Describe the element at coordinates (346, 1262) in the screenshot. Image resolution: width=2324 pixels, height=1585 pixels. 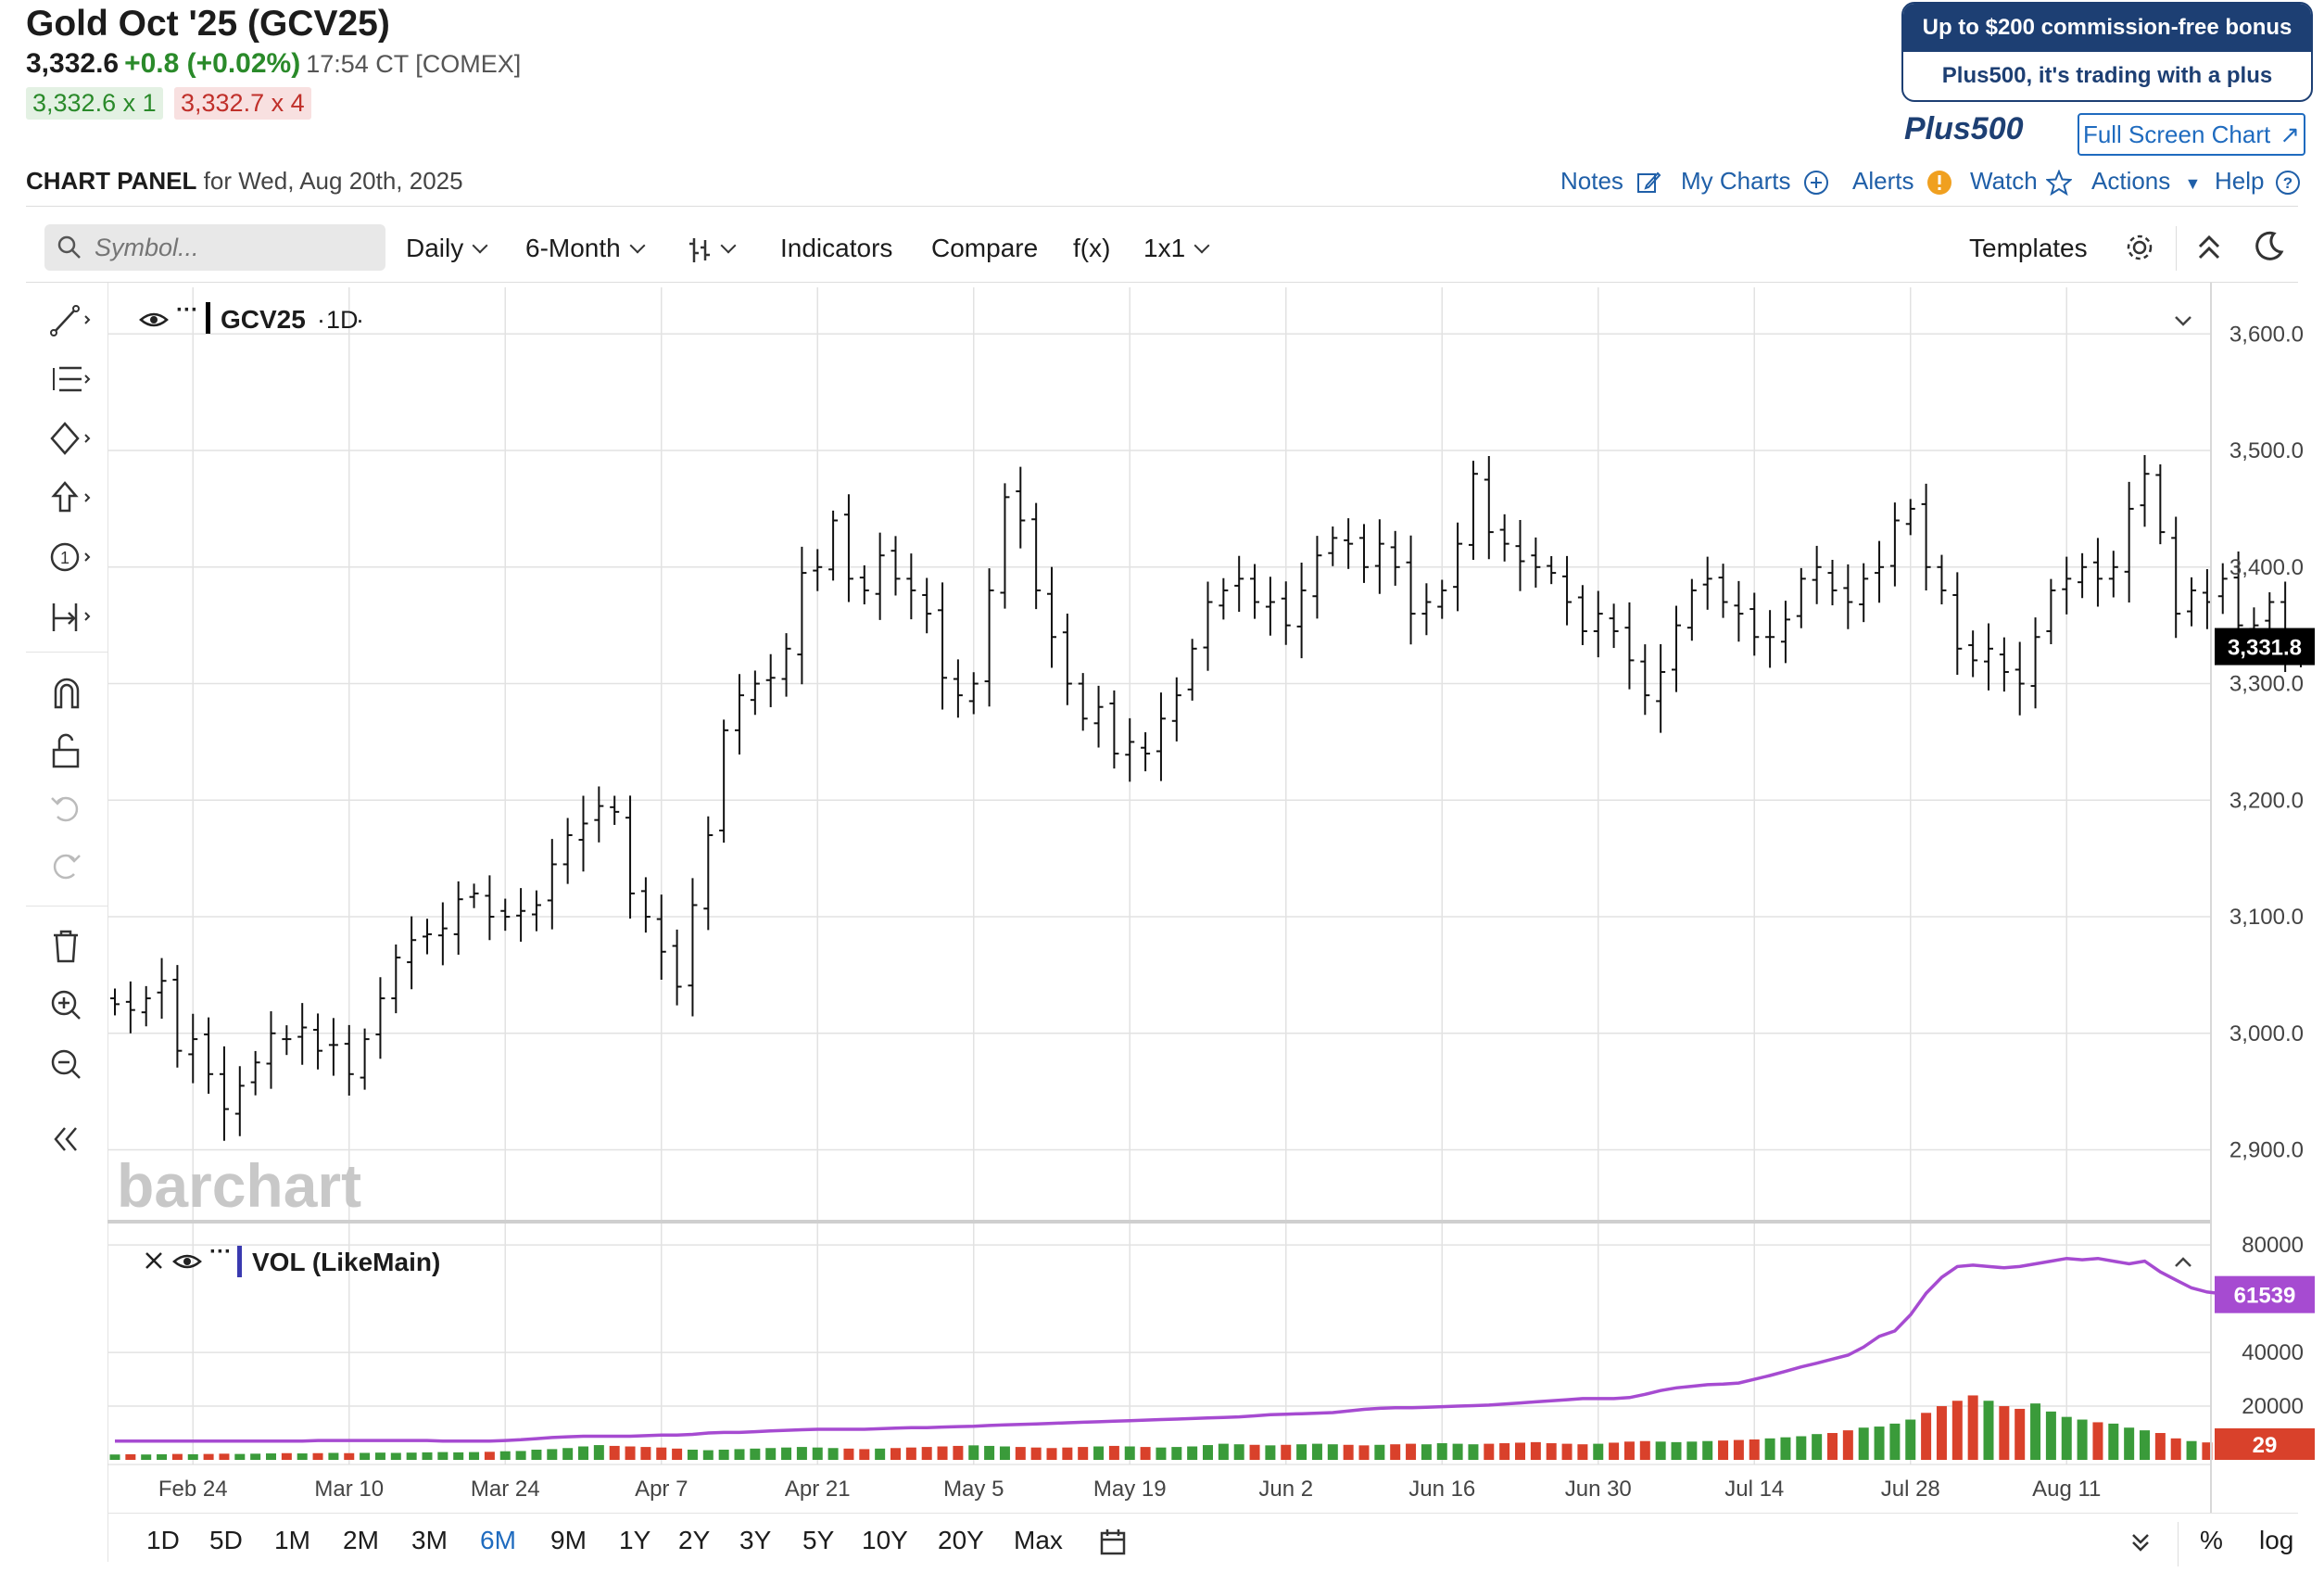
I see `study-label: VOL (LikeMain)` at that location.